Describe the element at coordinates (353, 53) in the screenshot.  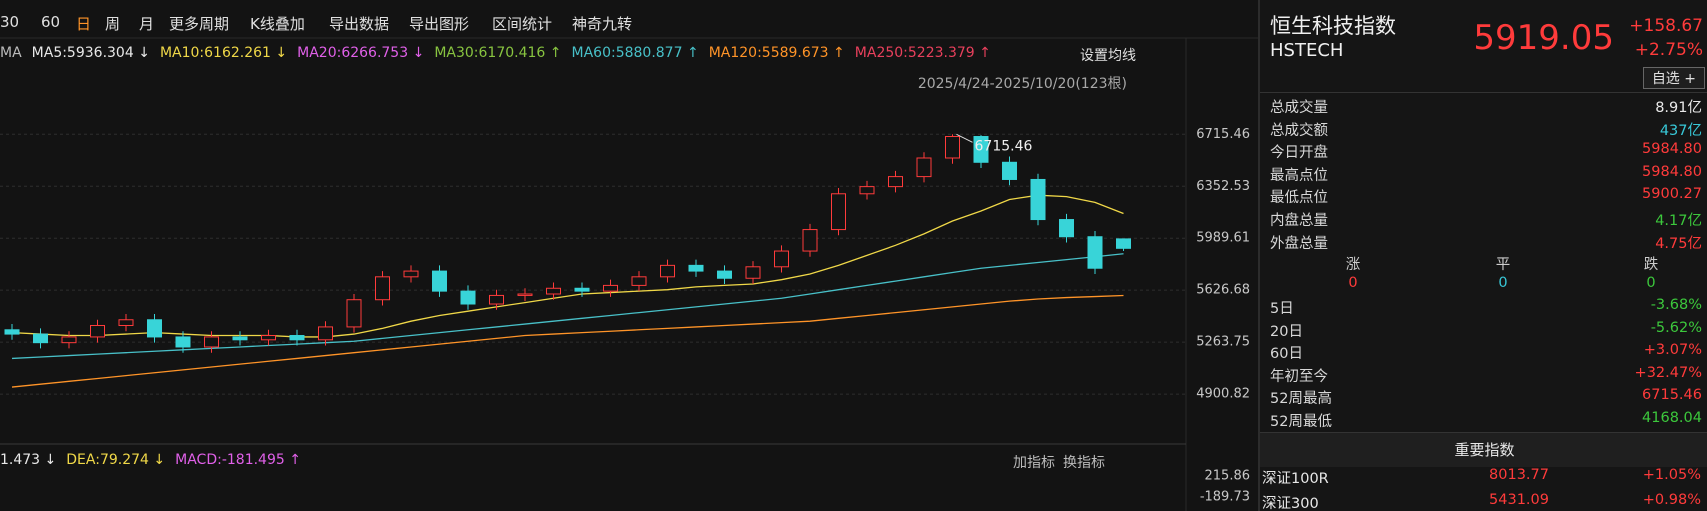
I see `ma-value: MA20:6266.753` at that location.